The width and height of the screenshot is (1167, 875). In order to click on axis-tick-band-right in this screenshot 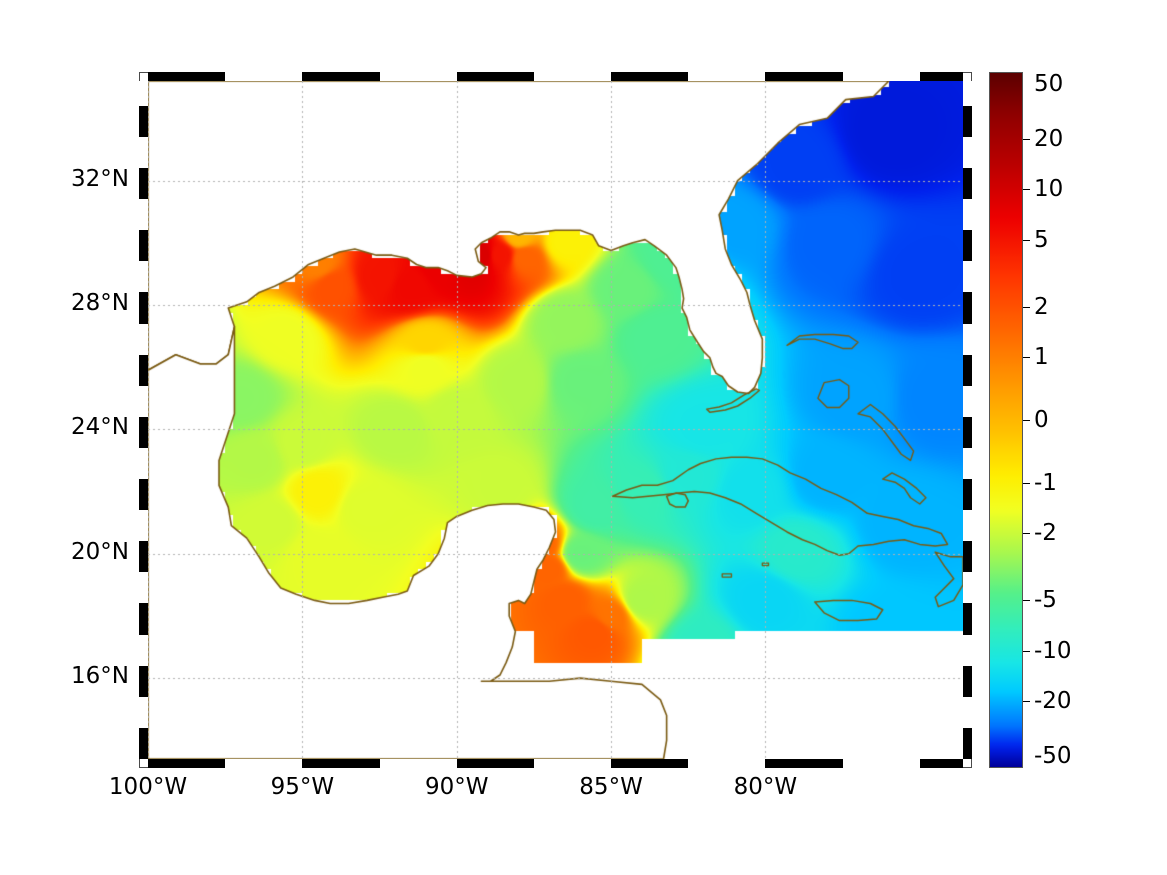, I will do `click(967, 420)`.